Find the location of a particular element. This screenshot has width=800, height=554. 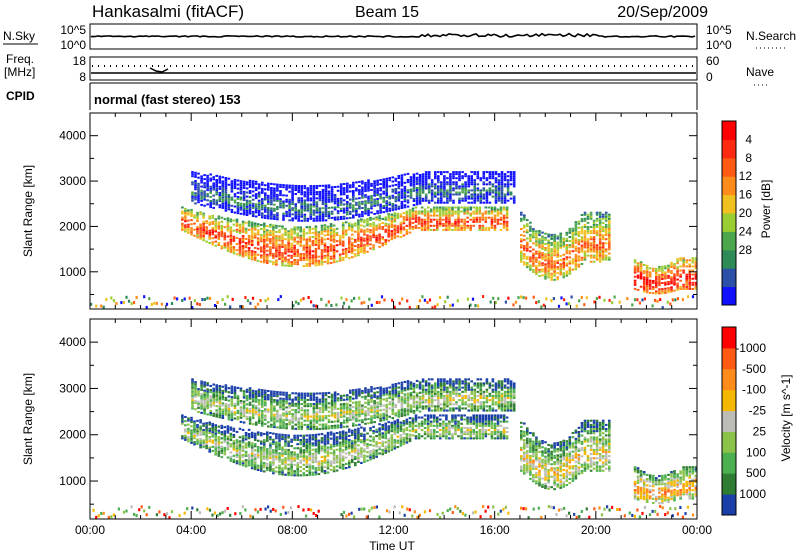

freq-dip is located at coordinates (159, 70).